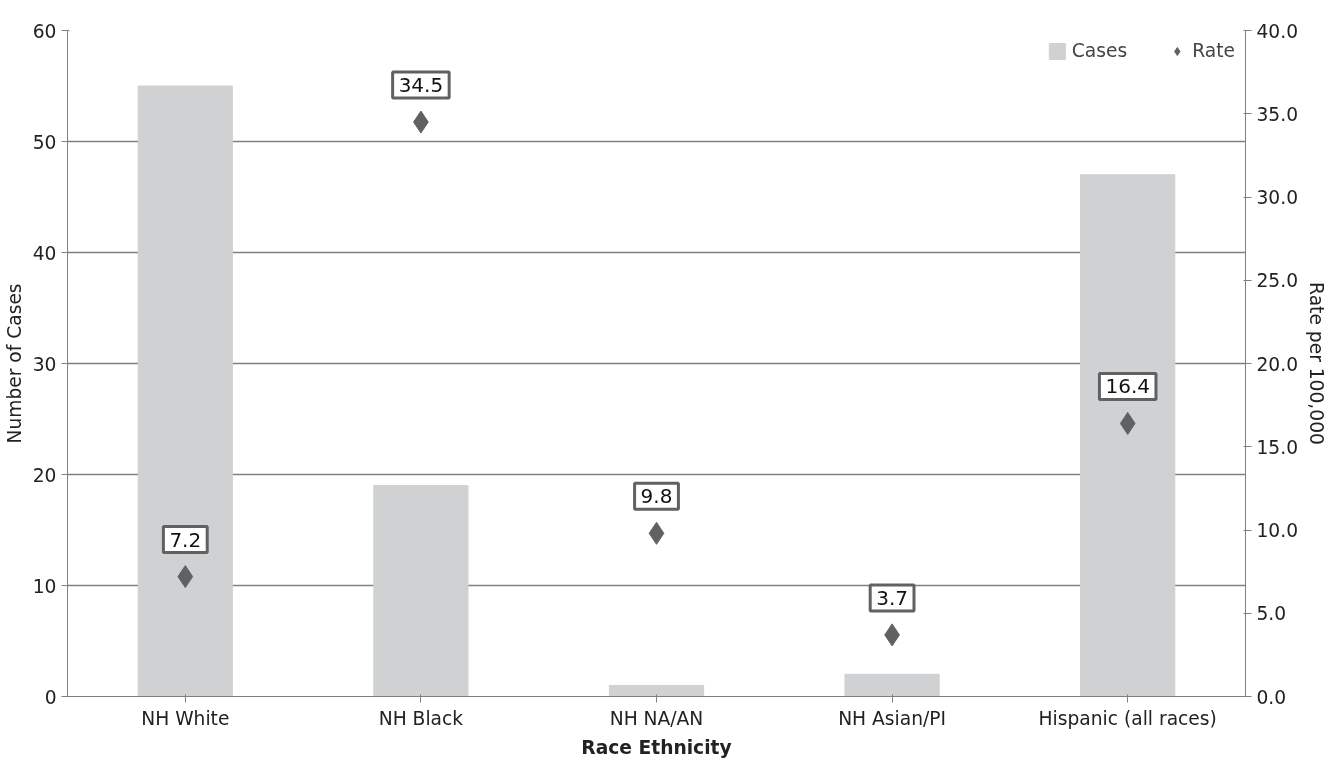 The image size is (1338, 769). What do you see at coordinates (892, 718) in the screenshot?
I see `x-tick-label: NH Asian/PI` at bounding box center [892, 718].